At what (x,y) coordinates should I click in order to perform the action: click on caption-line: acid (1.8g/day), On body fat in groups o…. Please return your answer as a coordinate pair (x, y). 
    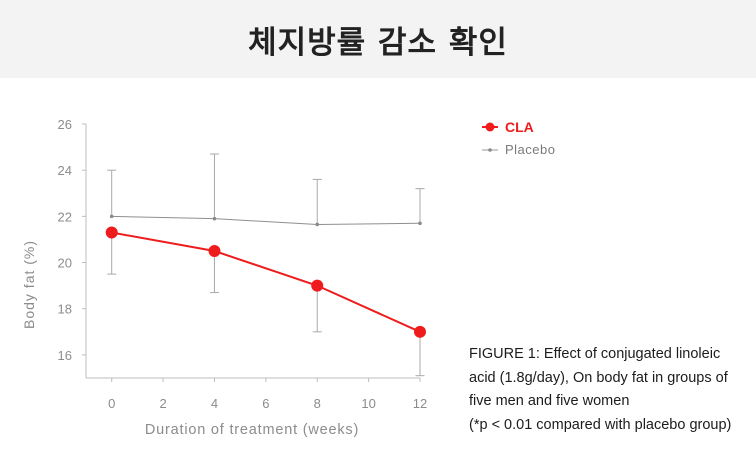
    Looking at the image, I should click on (598, 377).